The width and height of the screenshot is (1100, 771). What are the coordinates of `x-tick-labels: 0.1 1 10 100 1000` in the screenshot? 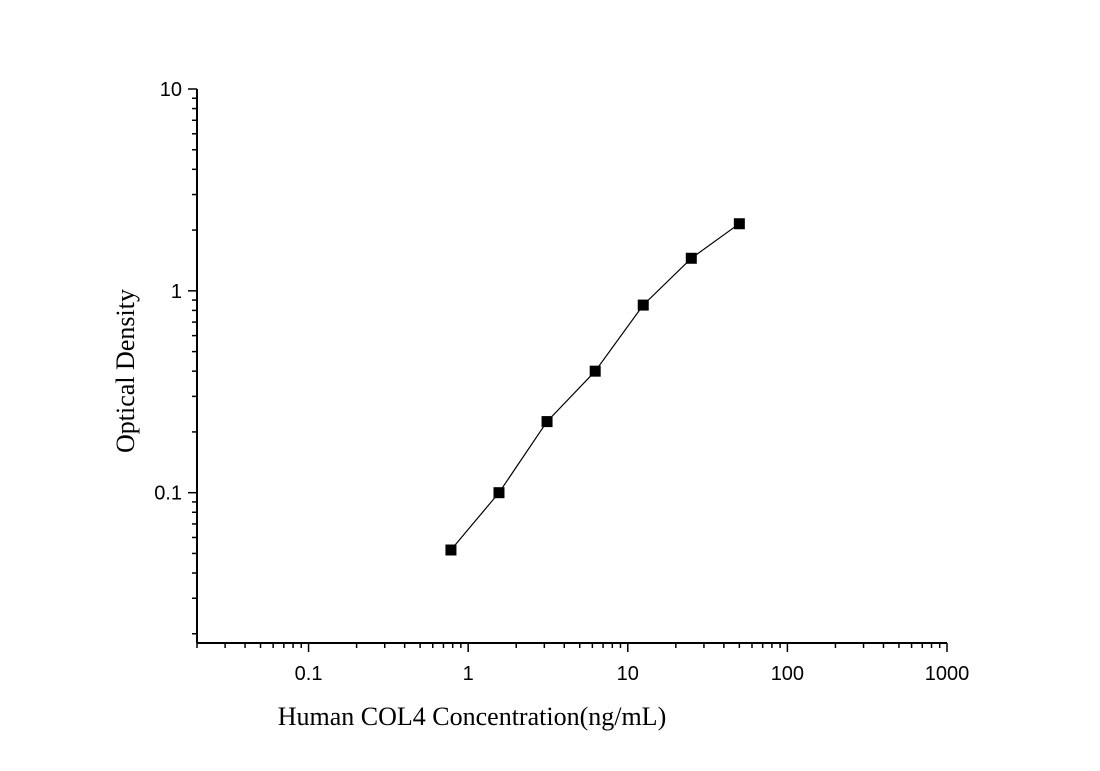 It's located at (632, 674).